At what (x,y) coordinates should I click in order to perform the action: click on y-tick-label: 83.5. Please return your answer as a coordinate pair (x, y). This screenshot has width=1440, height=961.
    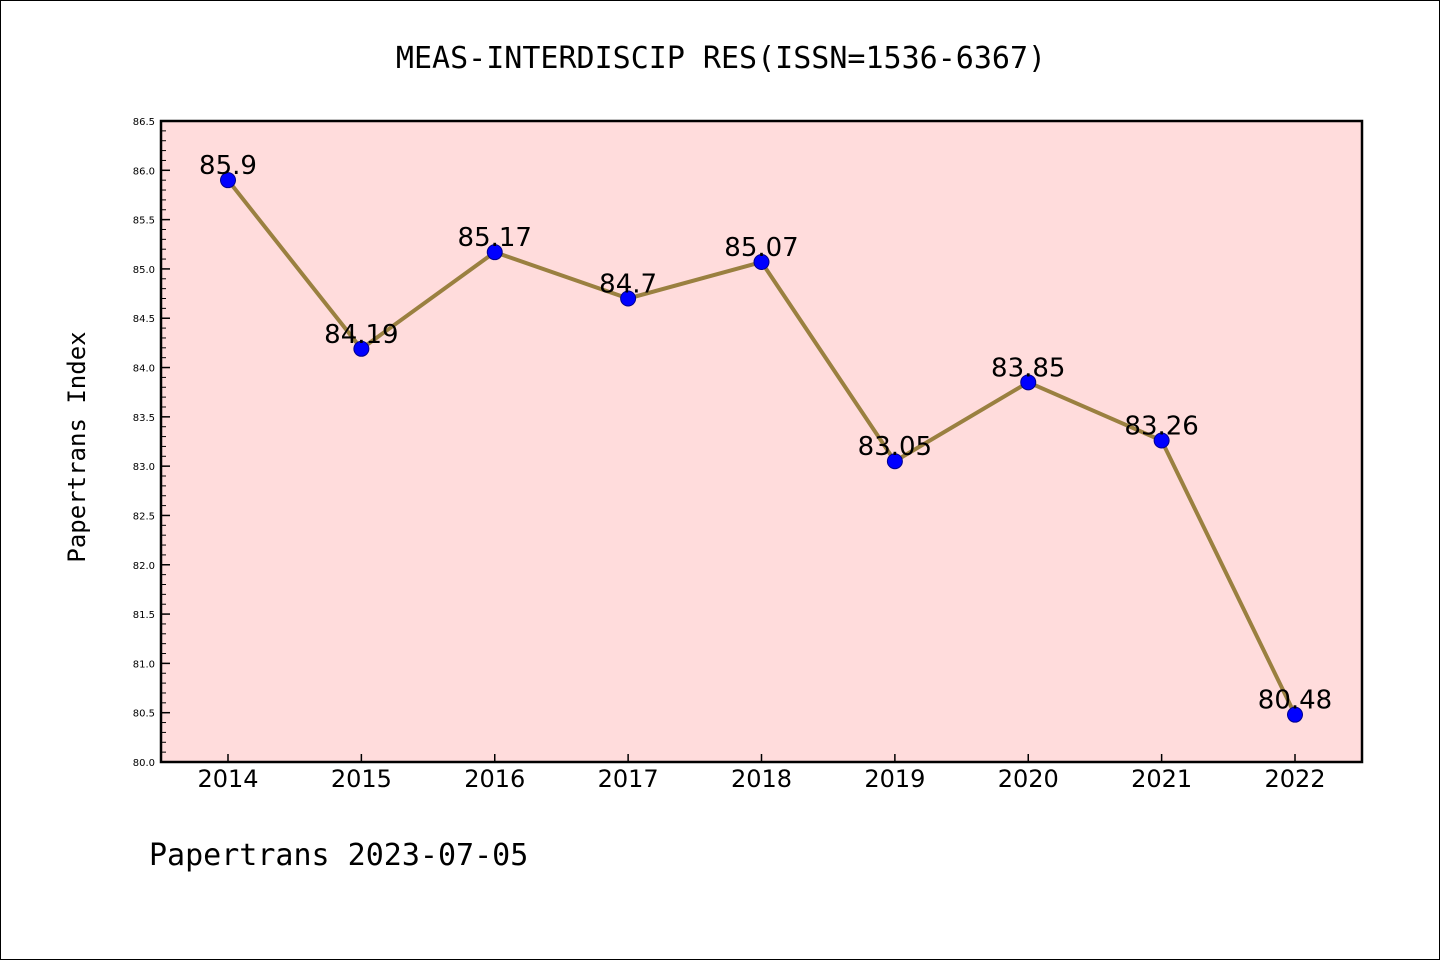
    Looking at the image, I should click on (144, 418).